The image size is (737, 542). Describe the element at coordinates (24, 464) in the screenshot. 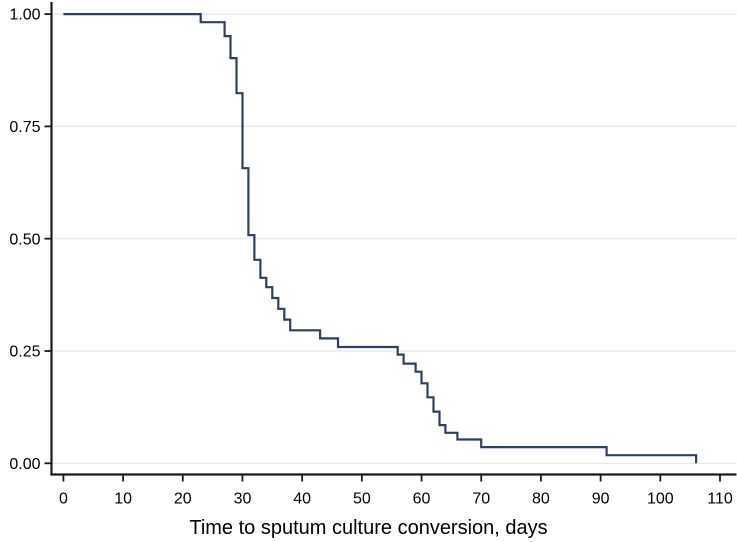

I see `y-tick-label: 0.00` at that location.